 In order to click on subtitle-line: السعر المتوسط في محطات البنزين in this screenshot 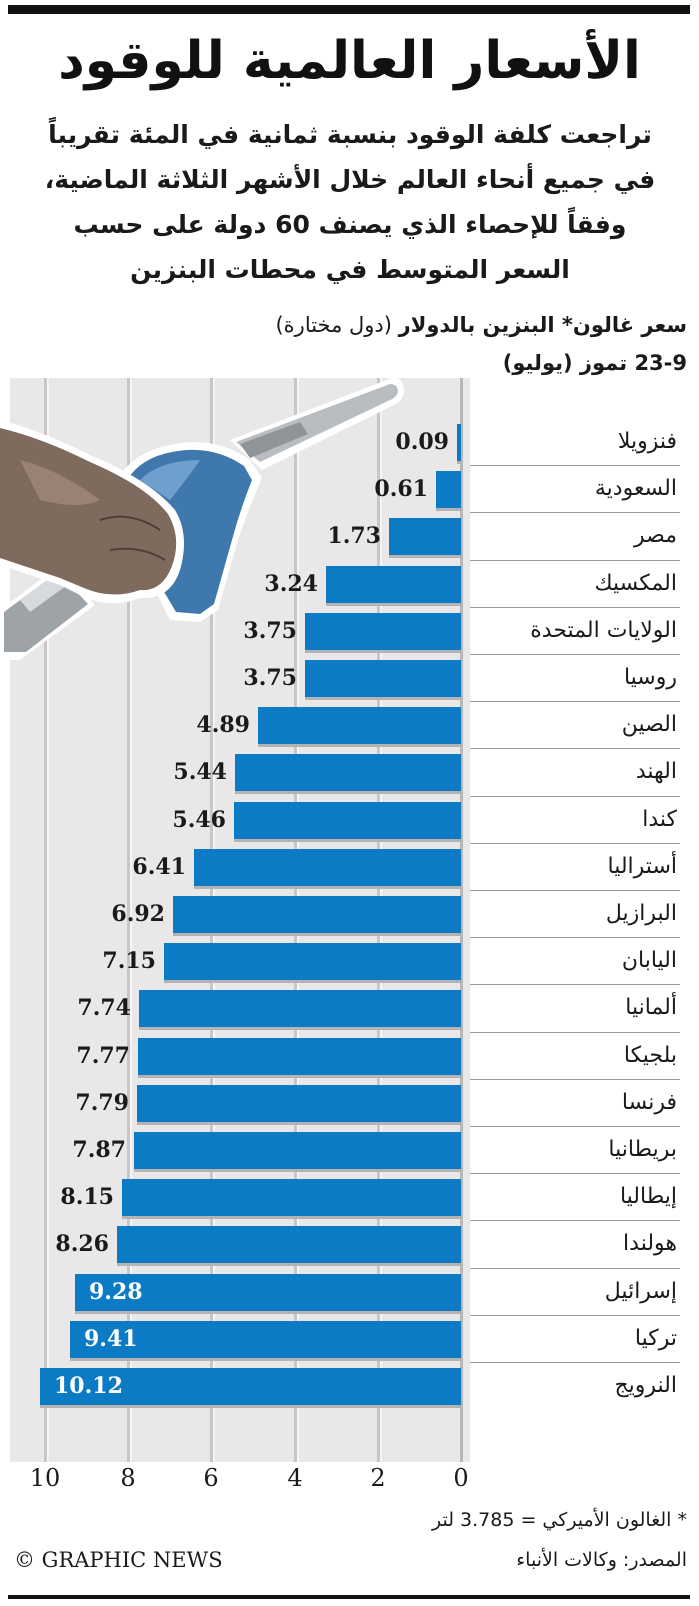, I will do `click(350, 269)`.